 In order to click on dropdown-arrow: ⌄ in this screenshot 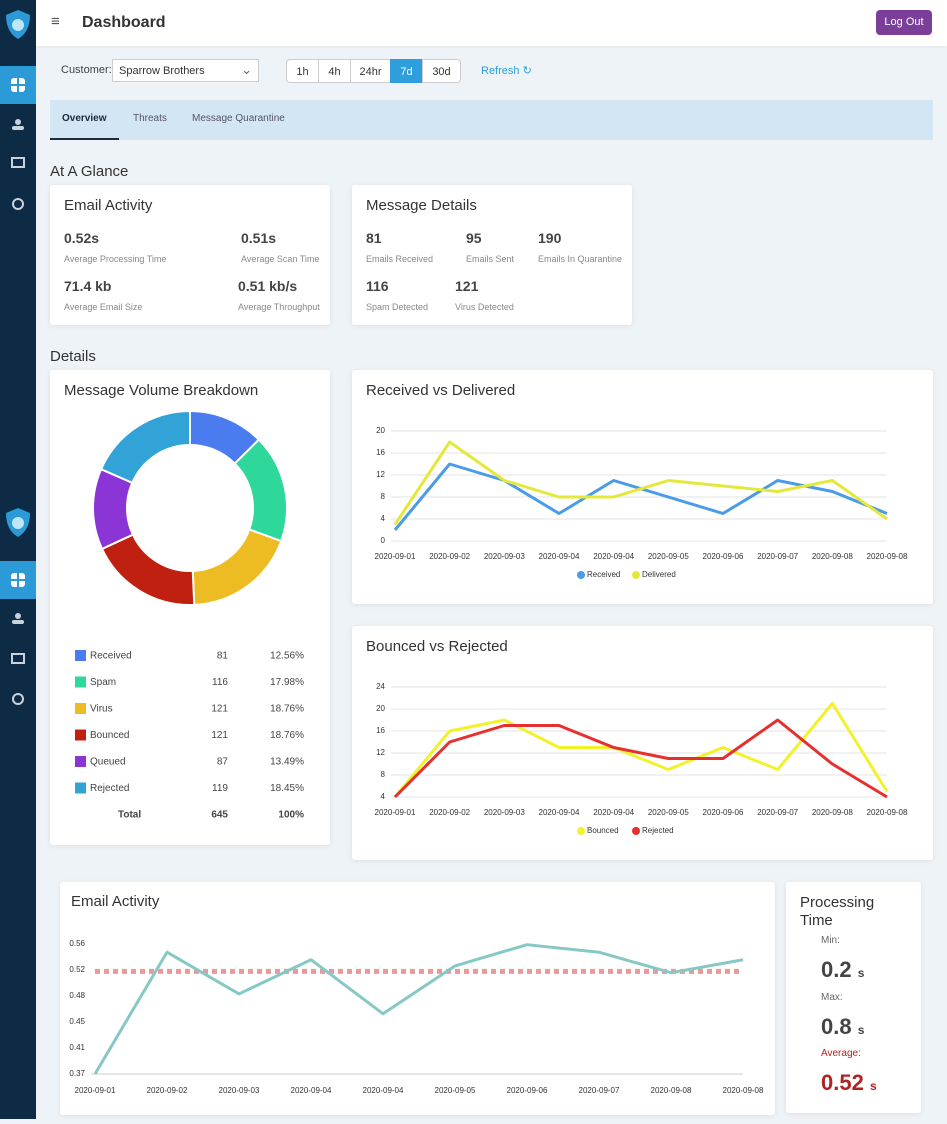, I will do `click(246, 69)`.